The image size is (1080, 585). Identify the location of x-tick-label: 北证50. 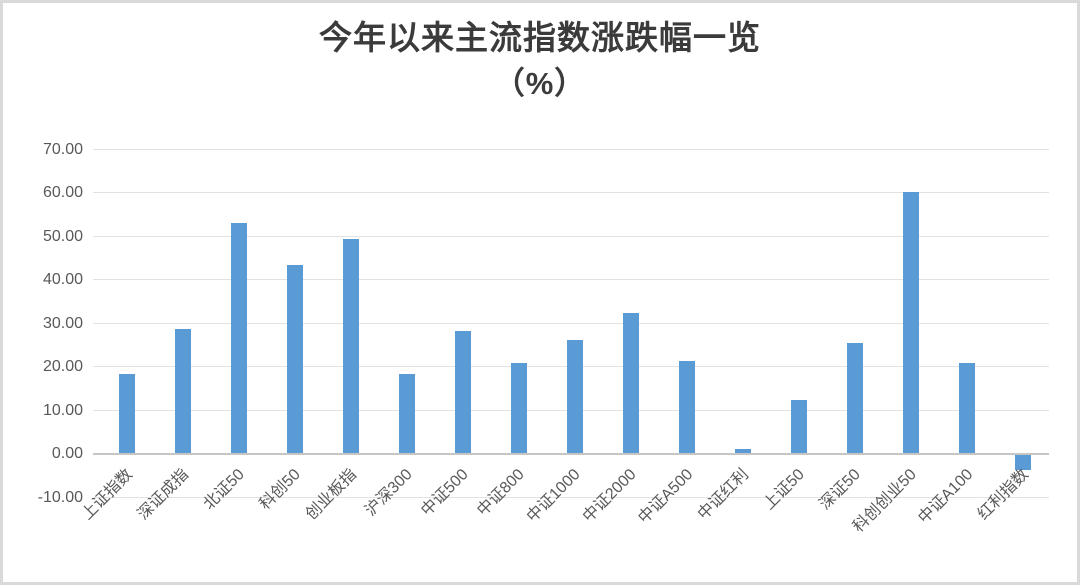
(224, 490).